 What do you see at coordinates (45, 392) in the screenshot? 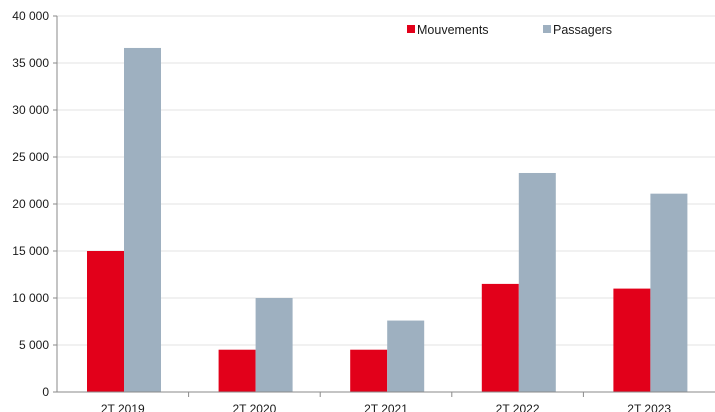
I see `y-tick-label: 0` at bounding box center [45, 392].